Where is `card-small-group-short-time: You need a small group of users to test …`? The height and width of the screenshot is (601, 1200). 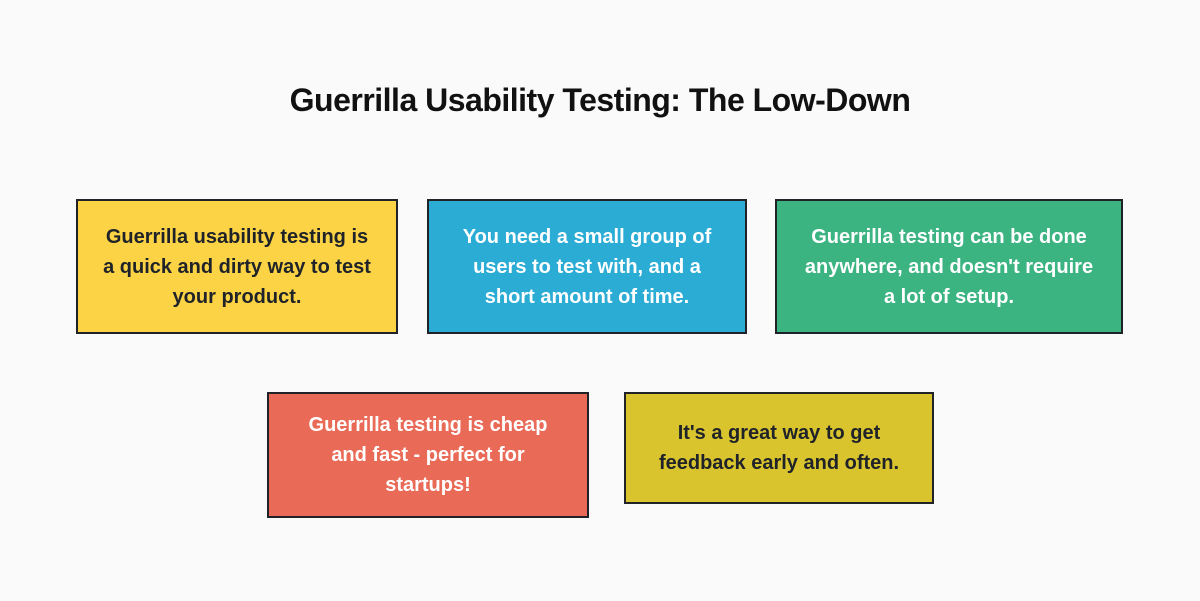
card-small-group-short-time: You need a small group of users to test … is located at coordinates (587, 266).